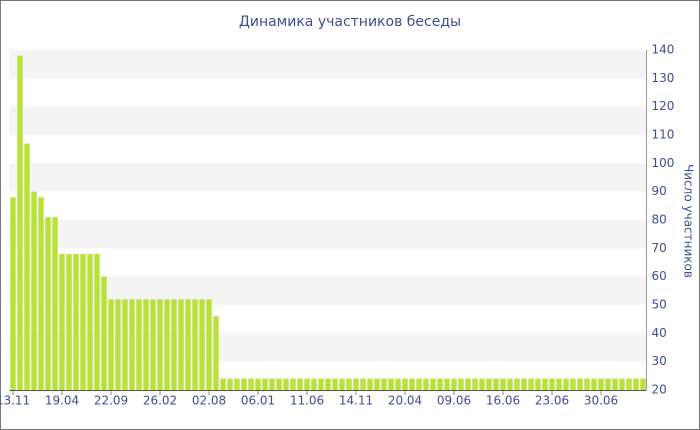 This screenshot has width=700, height=430. I want to click on y-tick-label: 90, so click(659, 191).